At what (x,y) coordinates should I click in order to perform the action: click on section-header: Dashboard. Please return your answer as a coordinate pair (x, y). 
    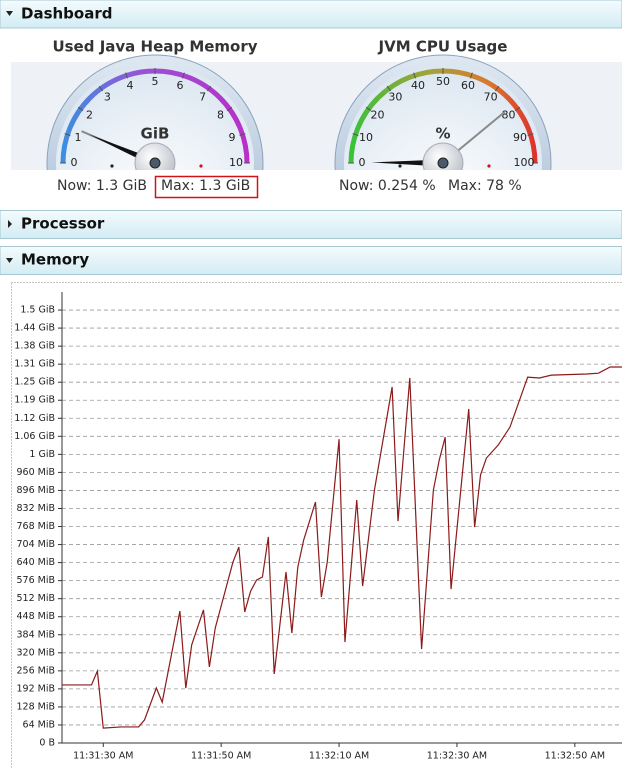
    Looking at the image, I should click on (311, 14).